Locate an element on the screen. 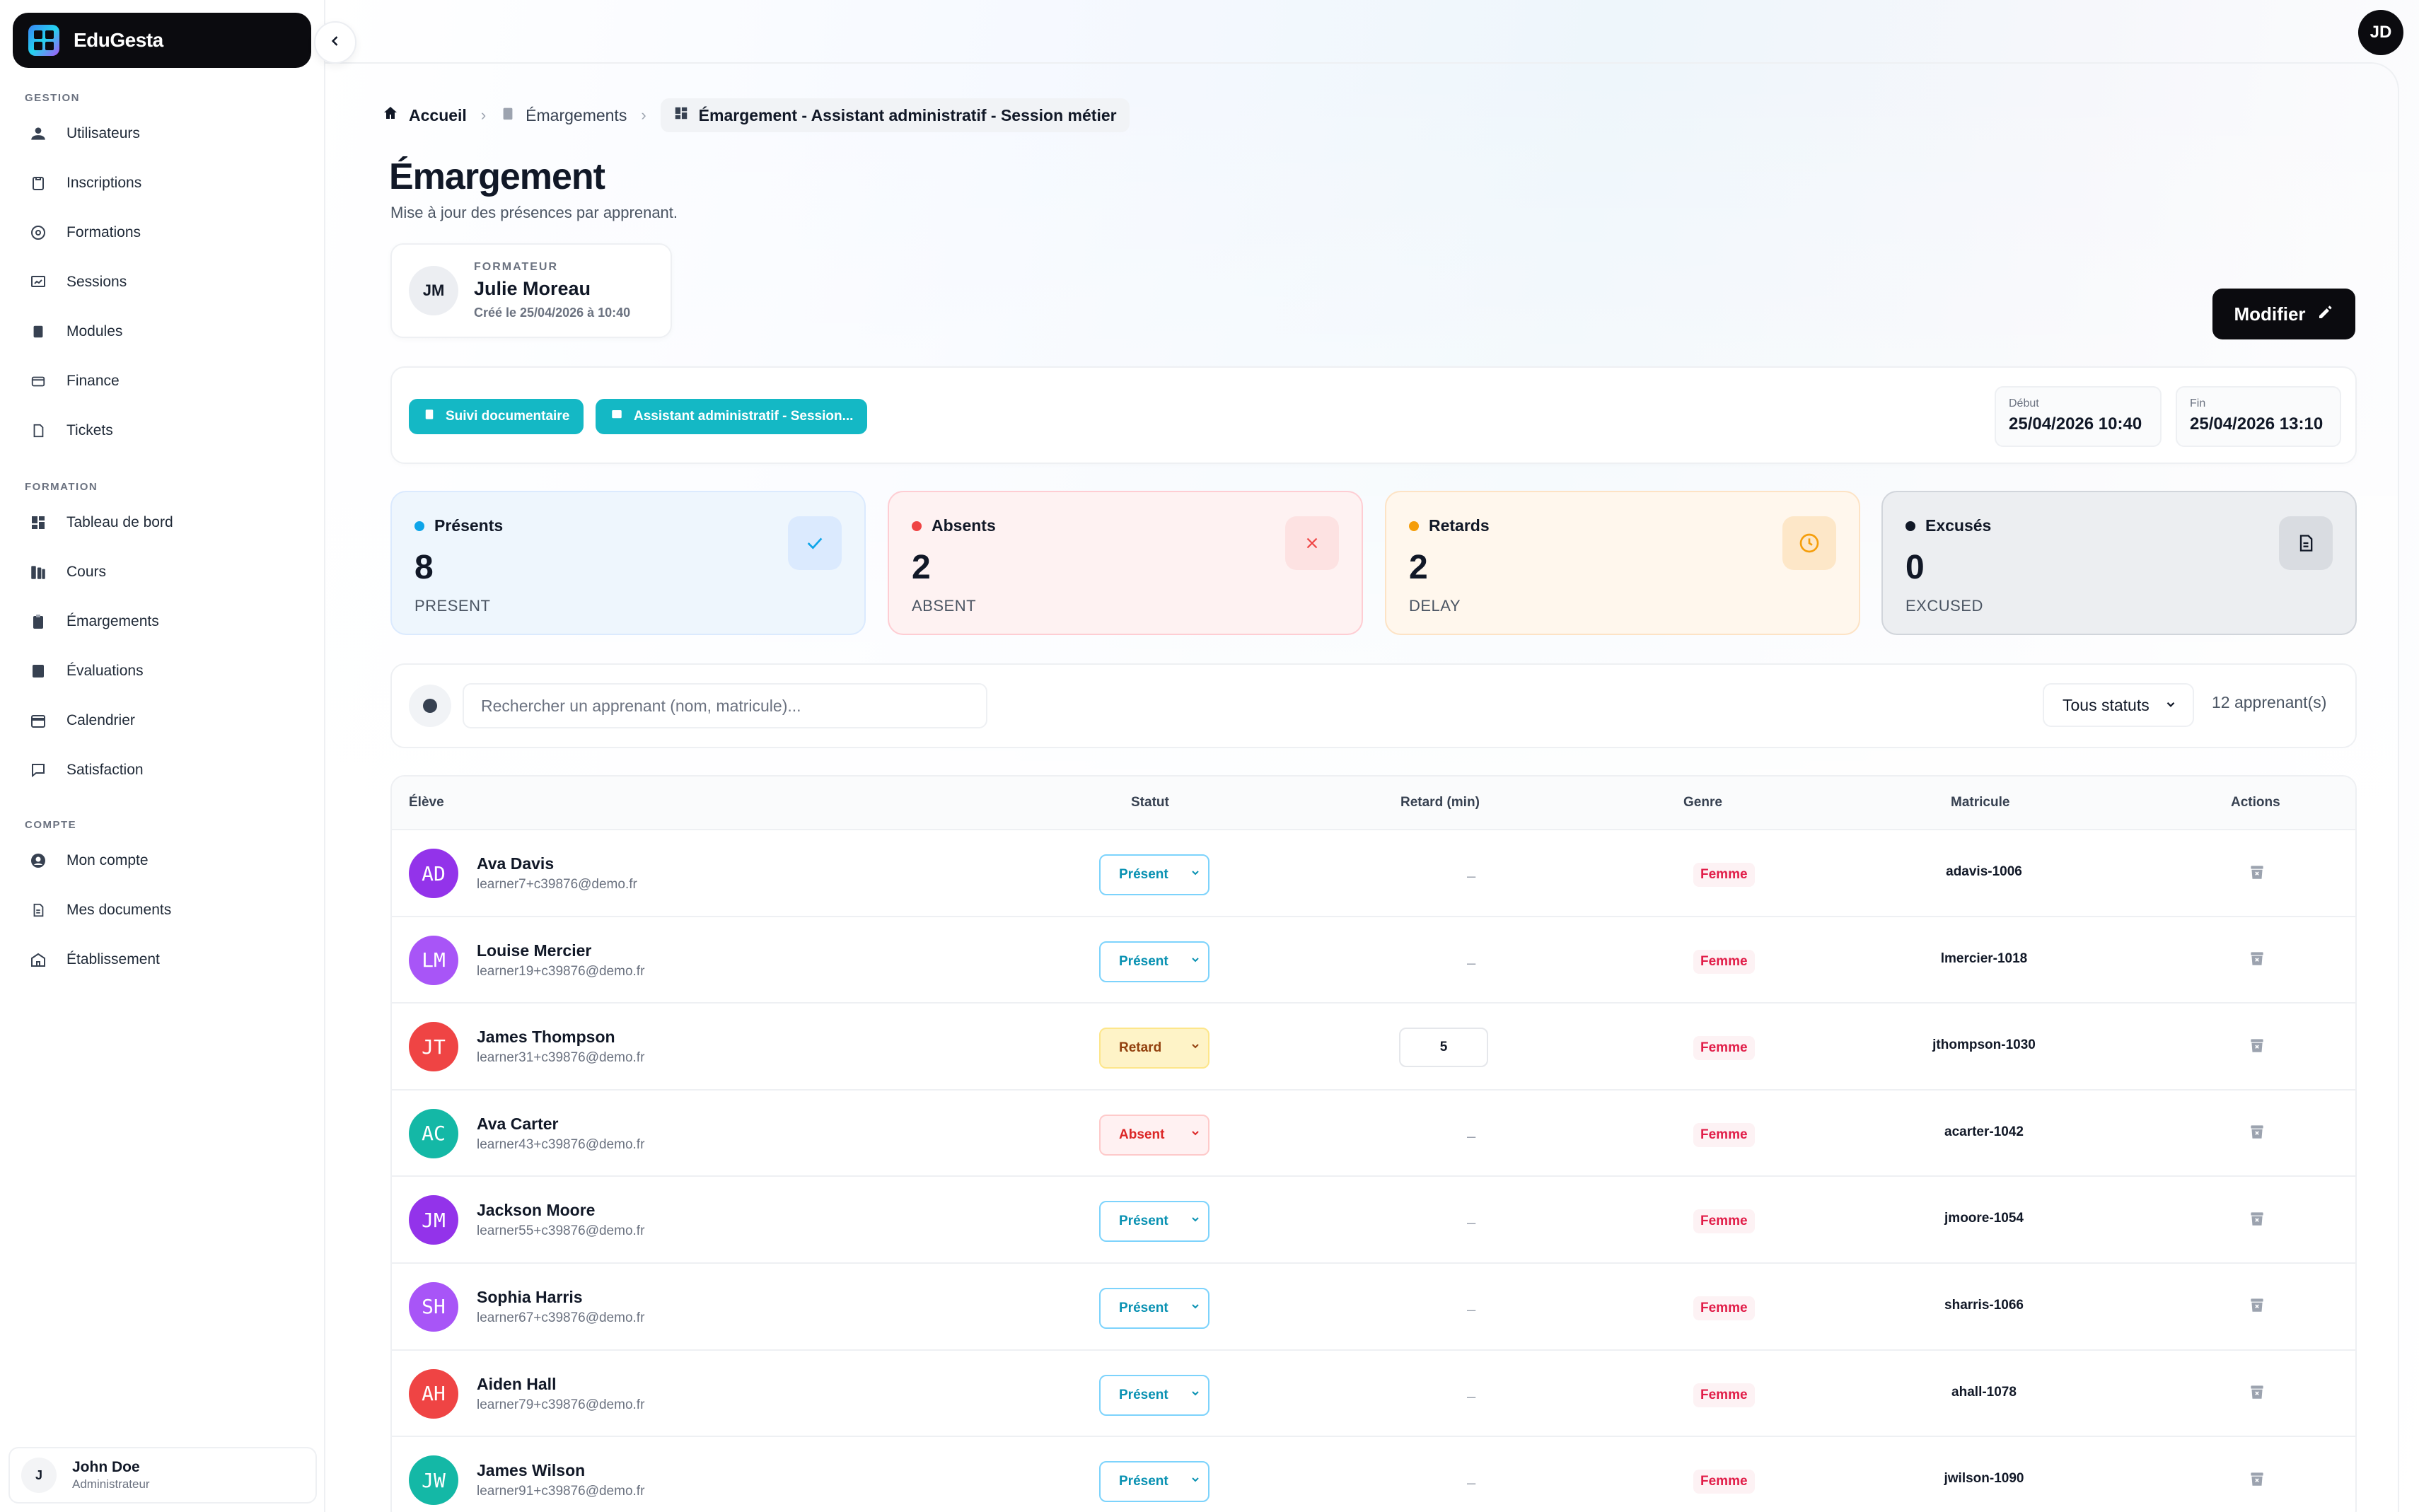 The width and height of the screenshot is (2419, 1512). sidebar-item-mon-compte: Mon compte is located at coordinates (89, 860).